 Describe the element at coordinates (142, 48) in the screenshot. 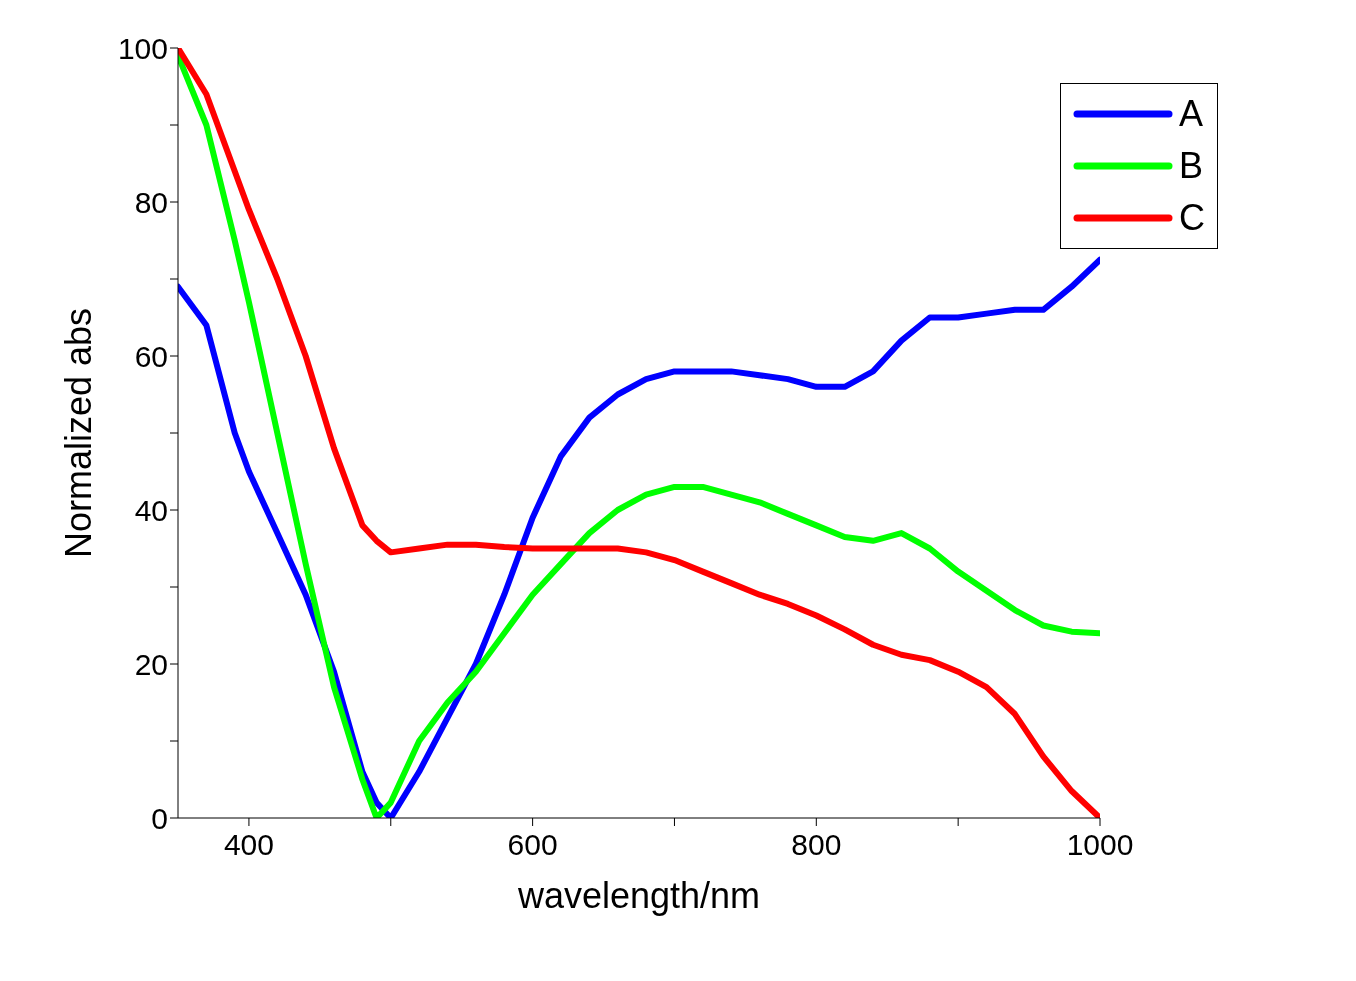

I see `y-tick-label: 100` at that location.